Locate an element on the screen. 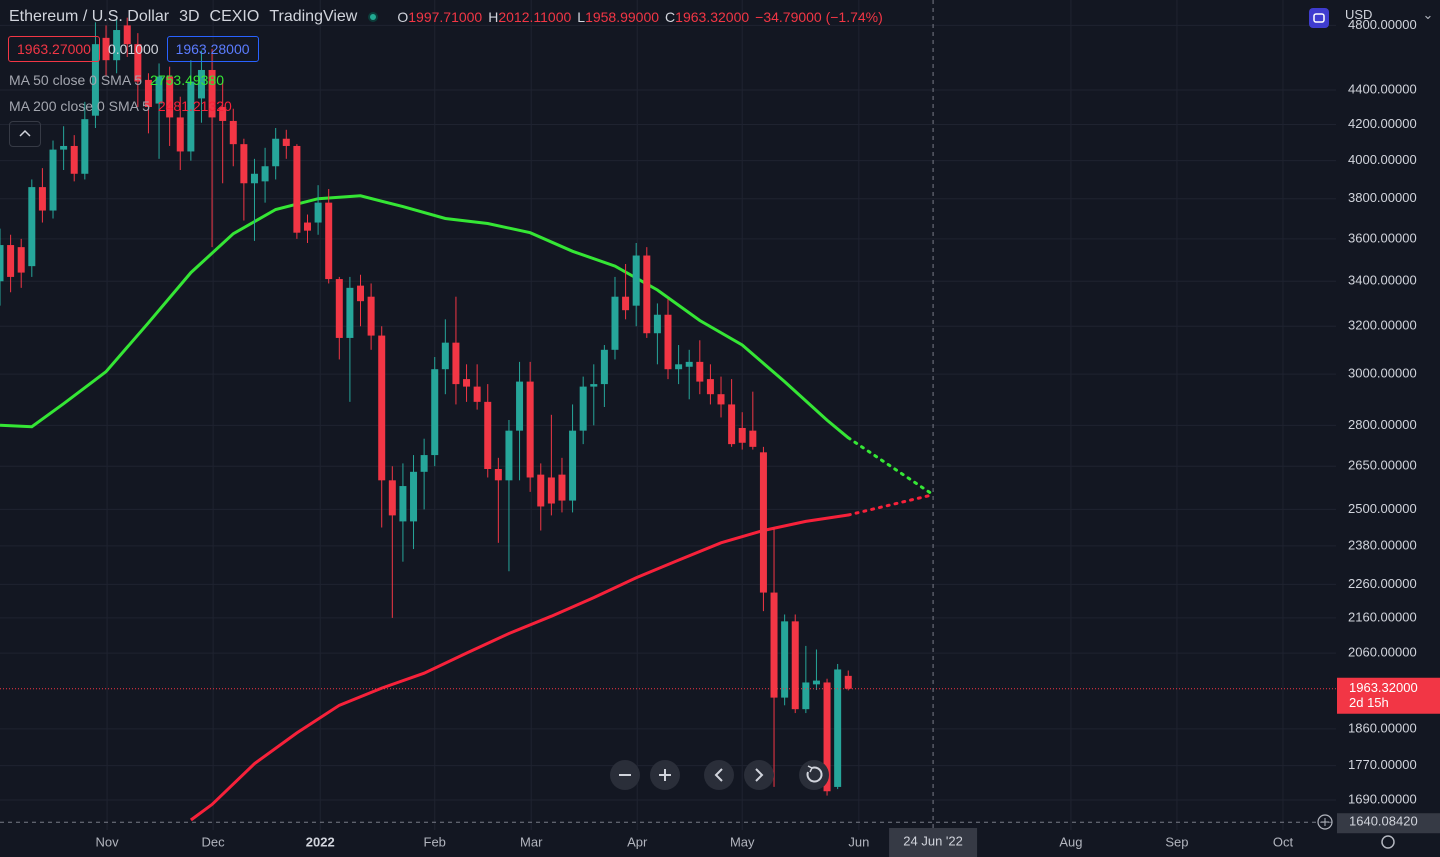 The height and width of the screenshot is (857, 1440). y-tick-label: 2650.00000 is located at coordinates (1382, 465).